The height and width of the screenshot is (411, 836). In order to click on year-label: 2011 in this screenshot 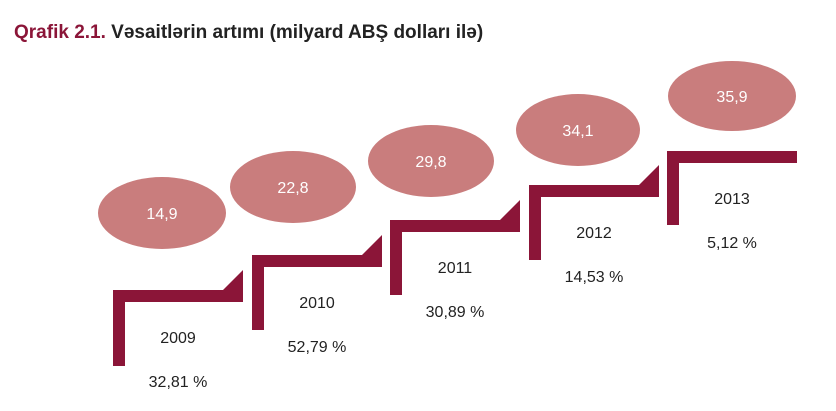, I will do `click(455, 268)`.